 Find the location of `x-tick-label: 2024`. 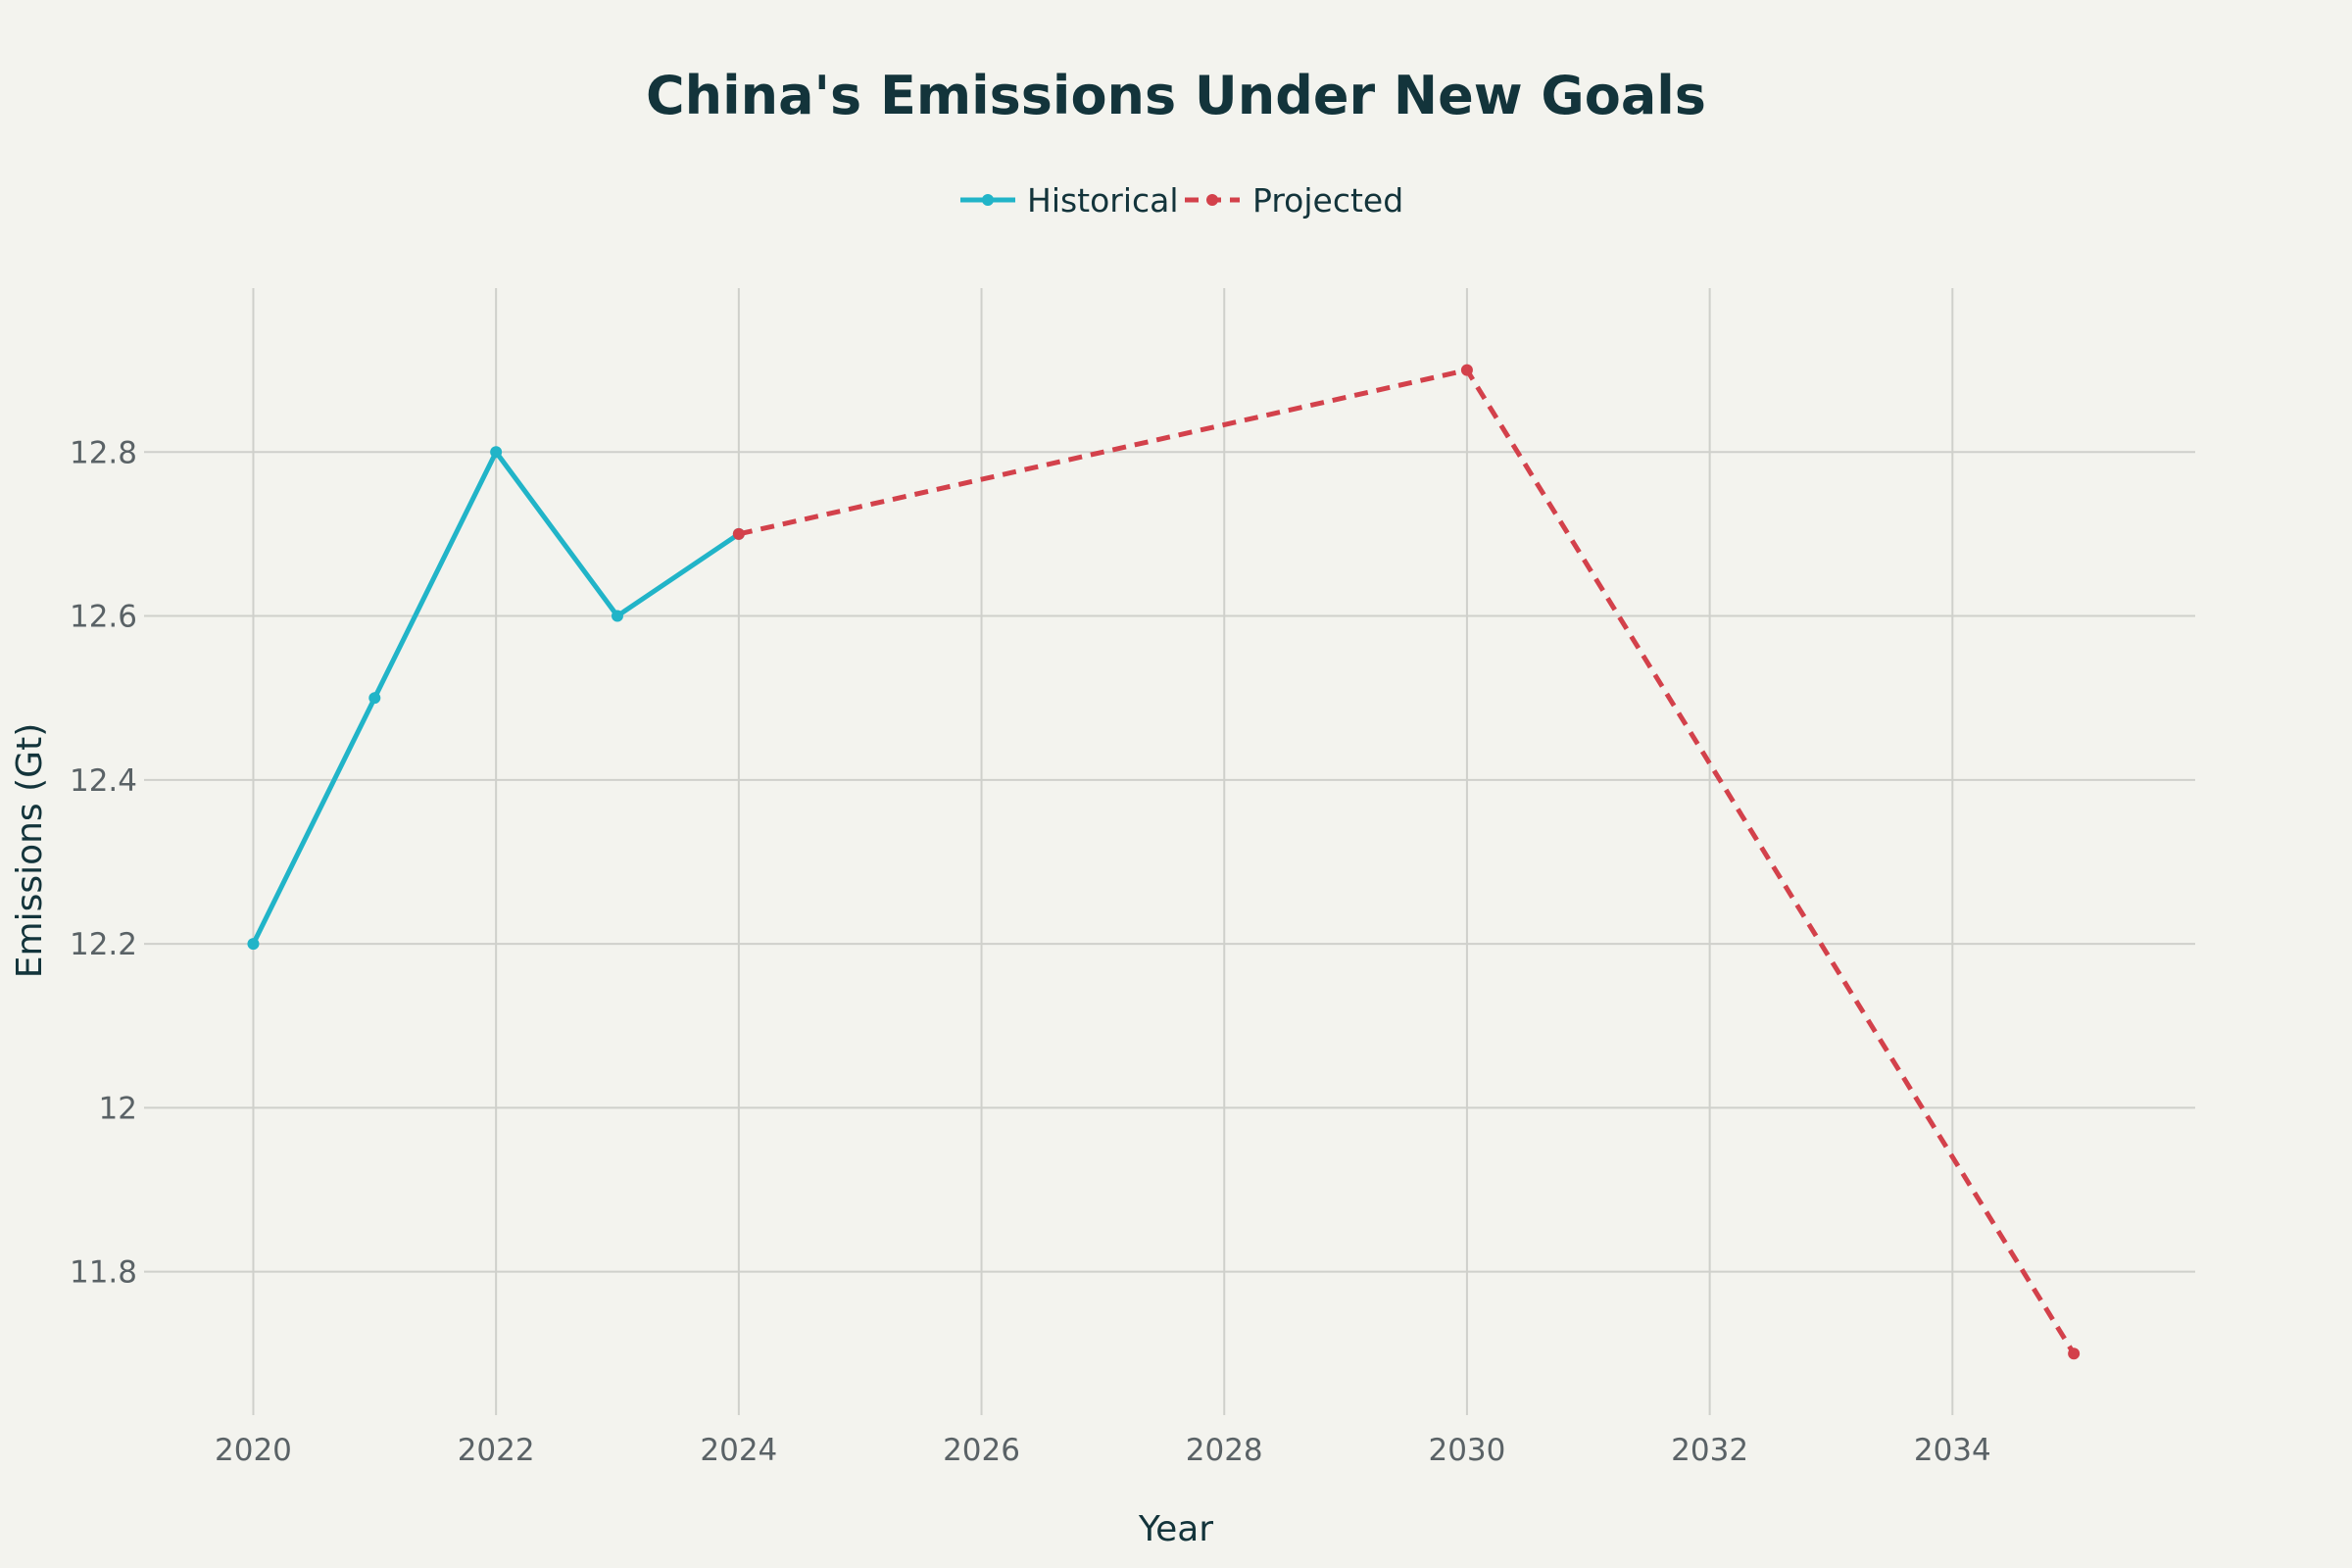

x-tick-label: 2024 is located at coordinates (738, 1450).